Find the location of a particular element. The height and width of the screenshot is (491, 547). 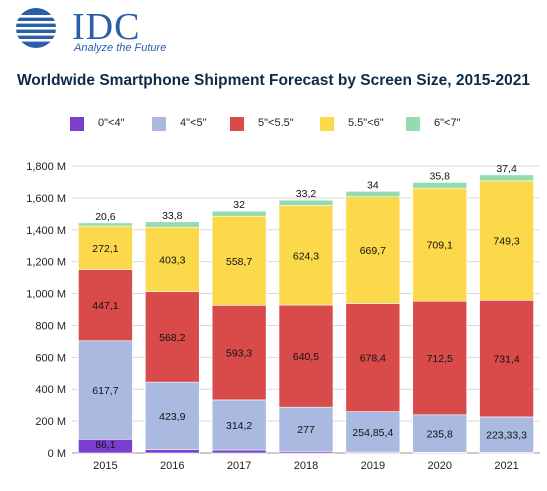

data-label: 712,5 is located at coordinates (440, 359).